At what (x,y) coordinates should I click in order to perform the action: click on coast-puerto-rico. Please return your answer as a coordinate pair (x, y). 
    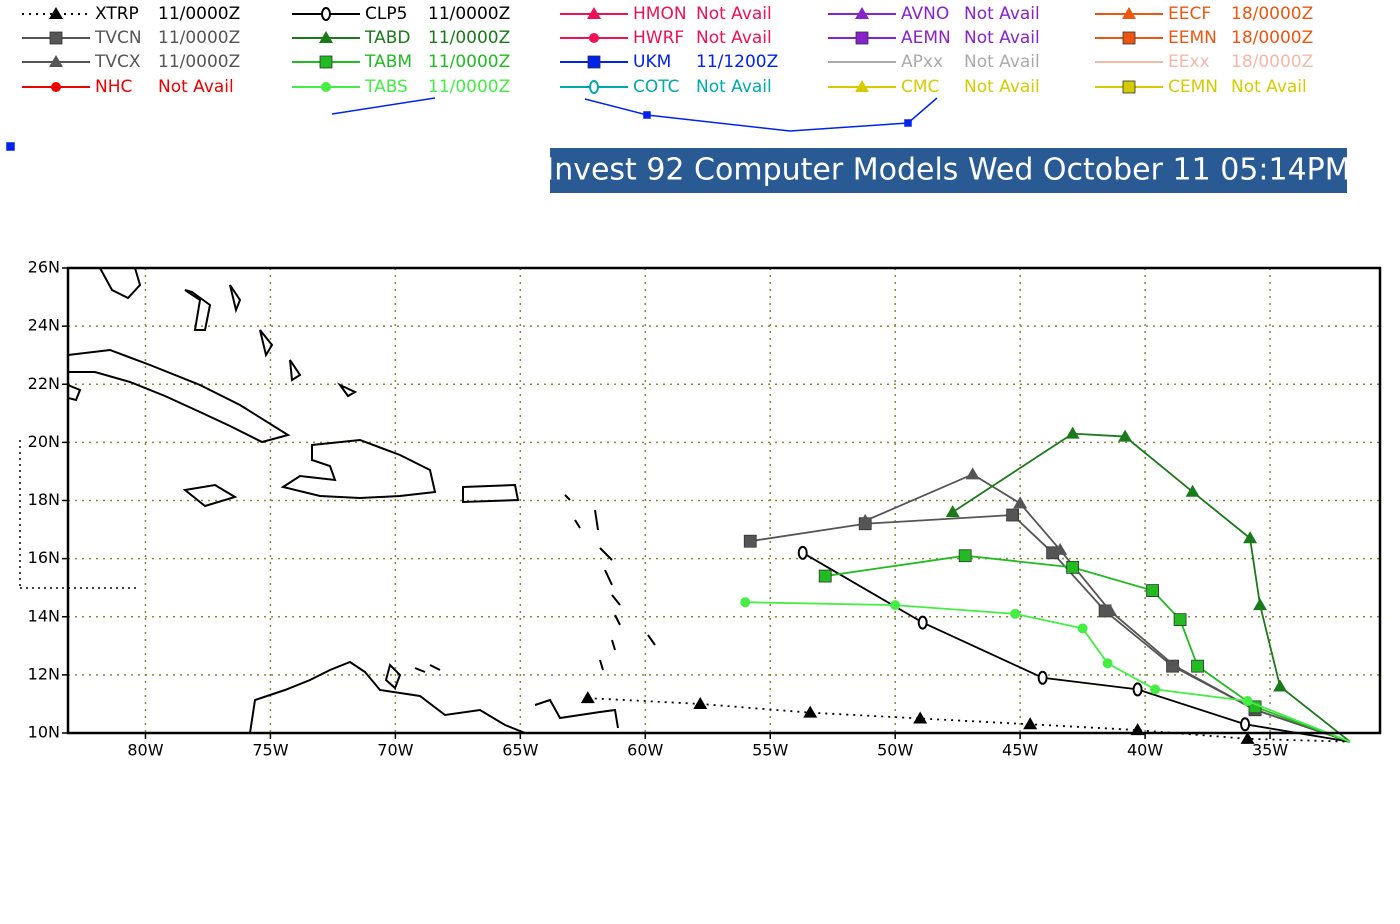
    Looking at the image, I should click on (491, 493).